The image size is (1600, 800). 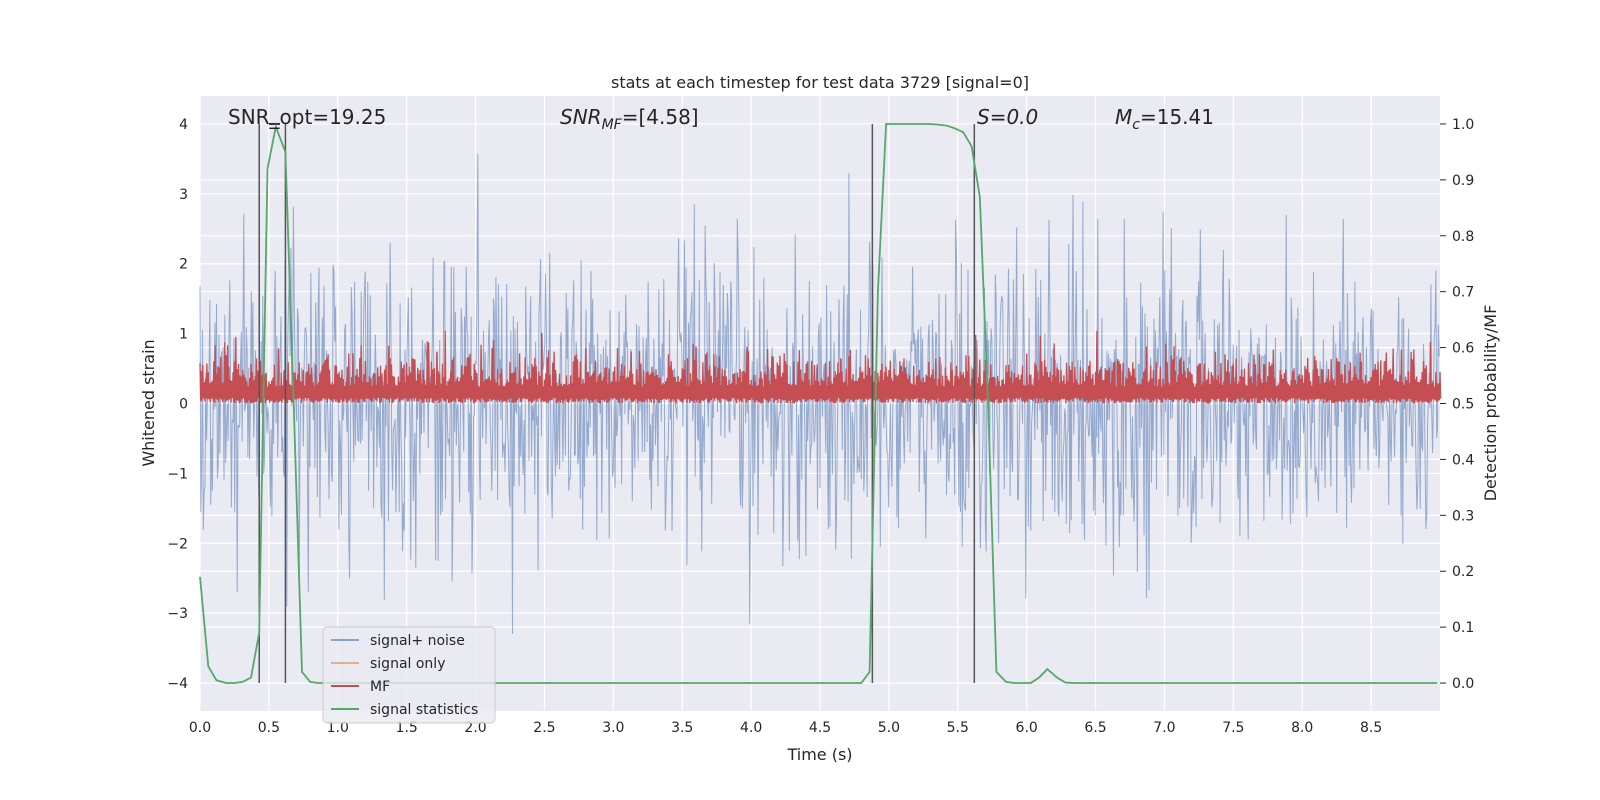 I want to click on annotation-mc: Mc=15.41, so click(x=1164, y=119).